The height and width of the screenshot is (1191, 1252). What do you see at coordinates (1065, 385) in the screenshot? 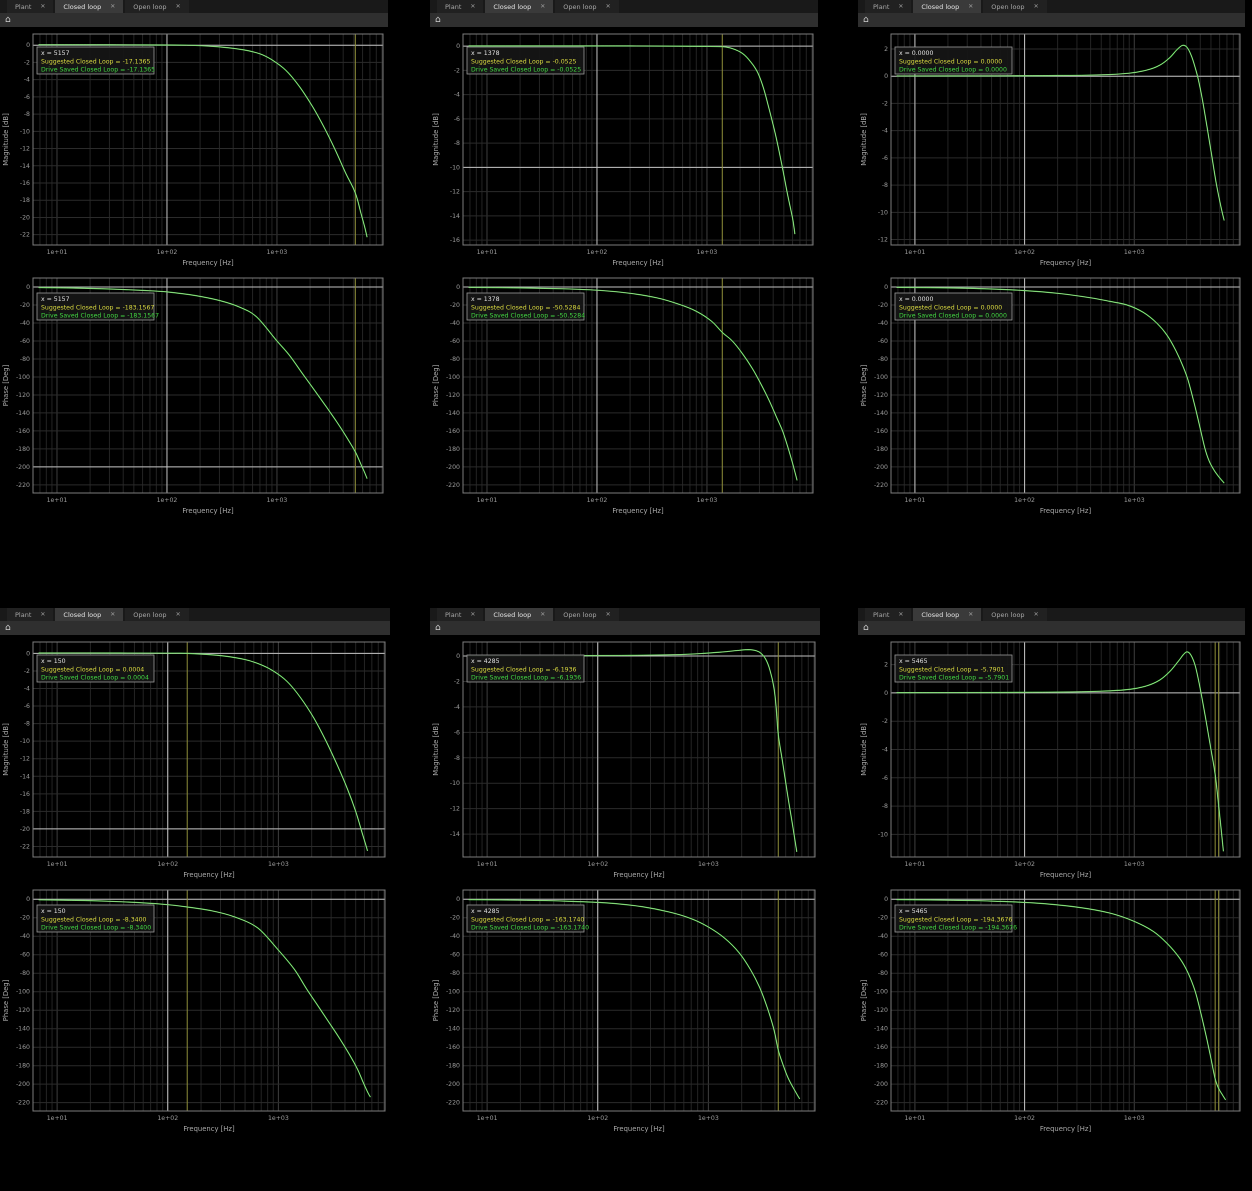
I see `plot-frame` at bounding box center [1065, 385].